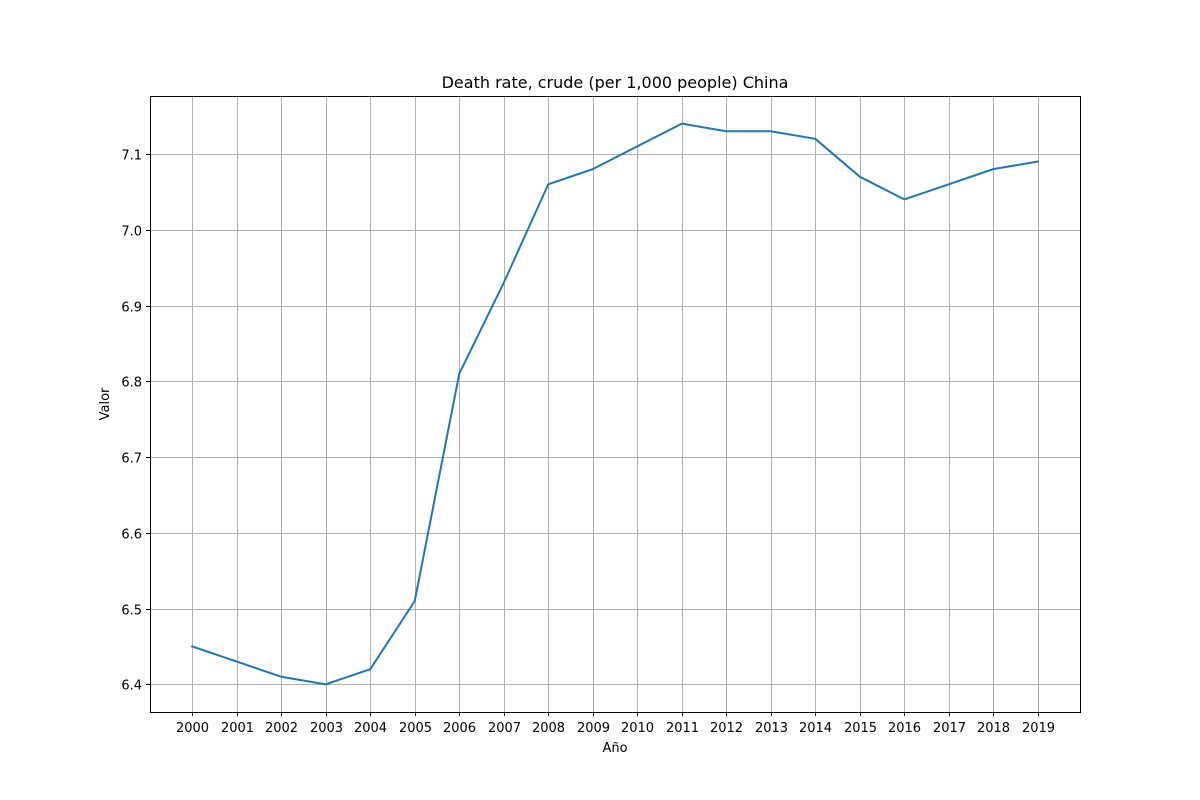  I want to click on y-tick-label: 6.5, so click(131, 611).